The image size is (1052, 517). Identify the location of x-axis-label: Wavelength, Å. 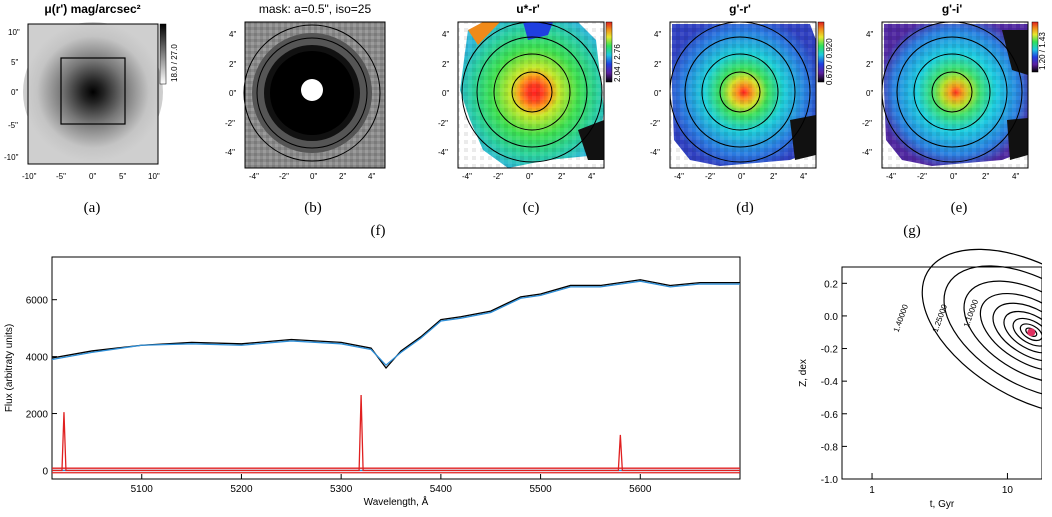
(396, 501).